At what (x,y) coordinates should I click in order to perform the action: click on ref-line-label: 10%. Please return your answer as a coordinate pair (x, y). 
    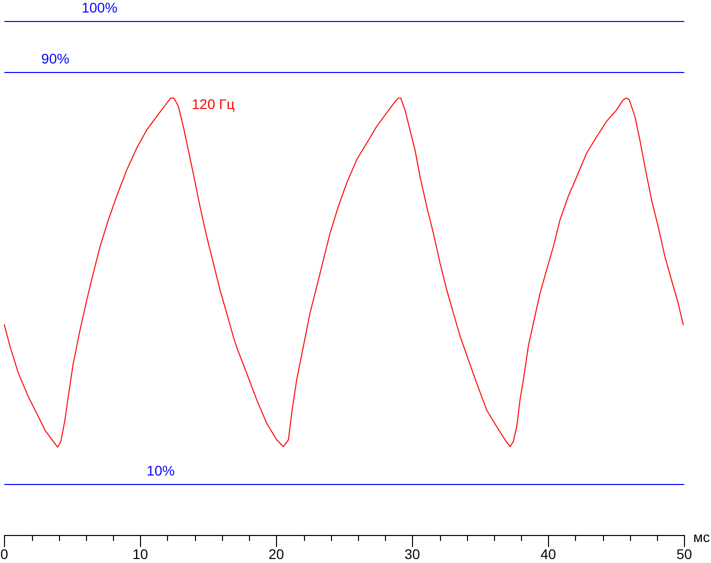
    Looking at the image, I should click on (160, 470).